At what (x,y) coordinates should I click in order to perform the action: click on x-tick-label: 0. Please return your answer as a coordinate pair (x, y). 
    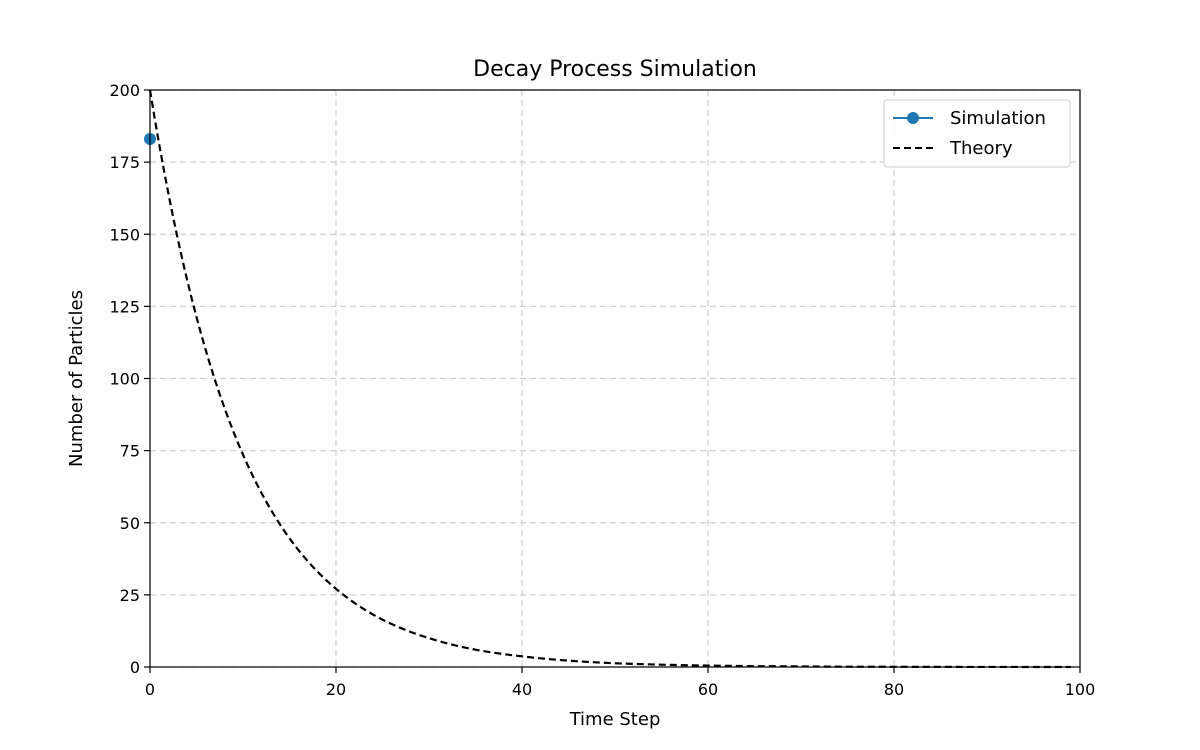
    Looking at the image, I should click on (150, 689).